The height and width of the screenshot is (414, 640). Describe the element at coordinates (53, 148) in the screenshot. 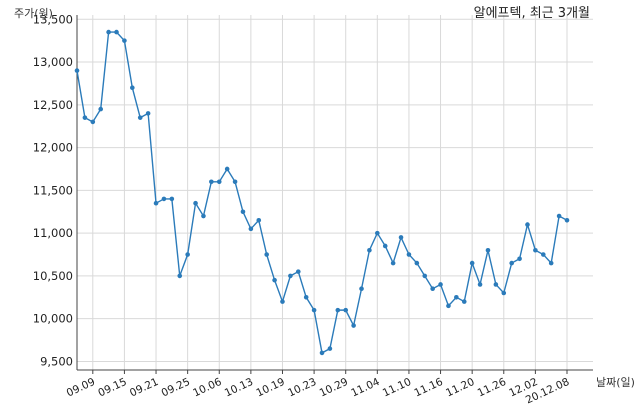

I see `y-tick-label: 12,000` at that location.